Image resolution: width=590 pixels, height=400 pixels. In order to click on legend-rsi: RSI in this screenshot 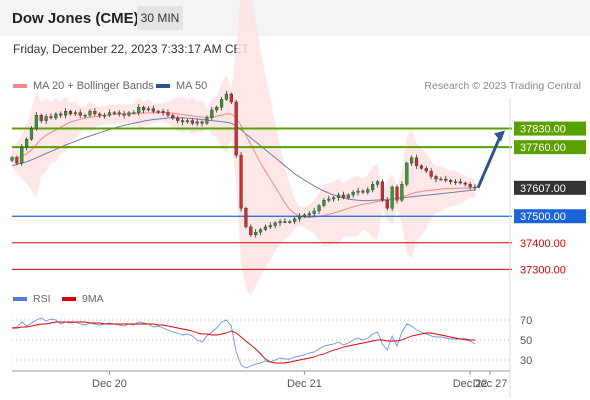, I will do `click(32, 299)`.